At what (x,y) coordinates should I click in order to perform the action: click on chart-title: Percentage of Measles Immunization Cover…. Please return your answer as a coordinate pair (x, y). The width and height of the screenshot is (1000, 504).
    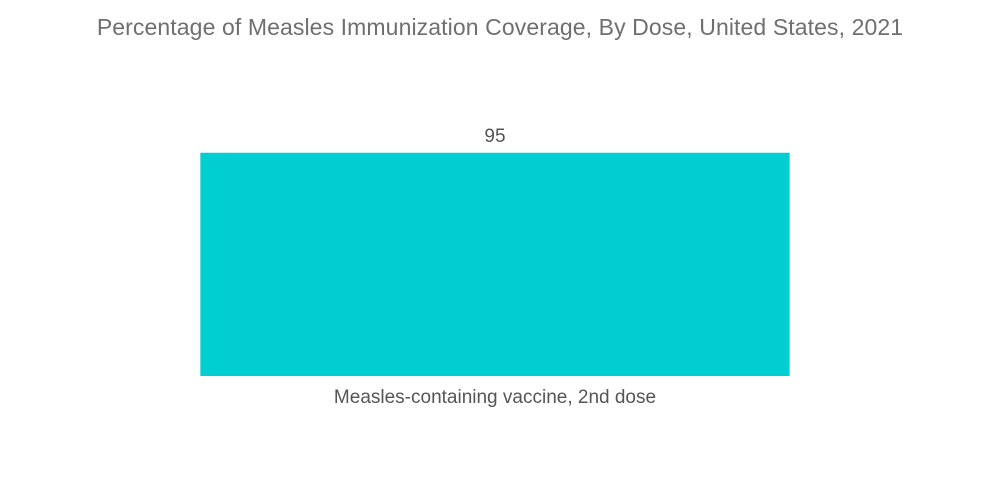
    Looking at the image, I should click on (500, 27).